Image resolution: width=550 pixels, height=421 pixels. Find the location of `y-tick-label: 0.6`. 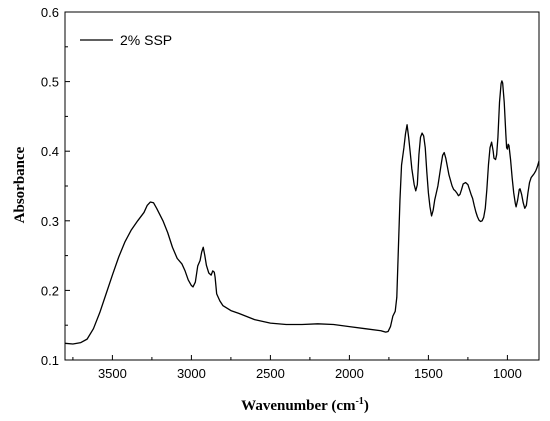

y-tick-label: 0.6 is located at coordinates (50, 12).